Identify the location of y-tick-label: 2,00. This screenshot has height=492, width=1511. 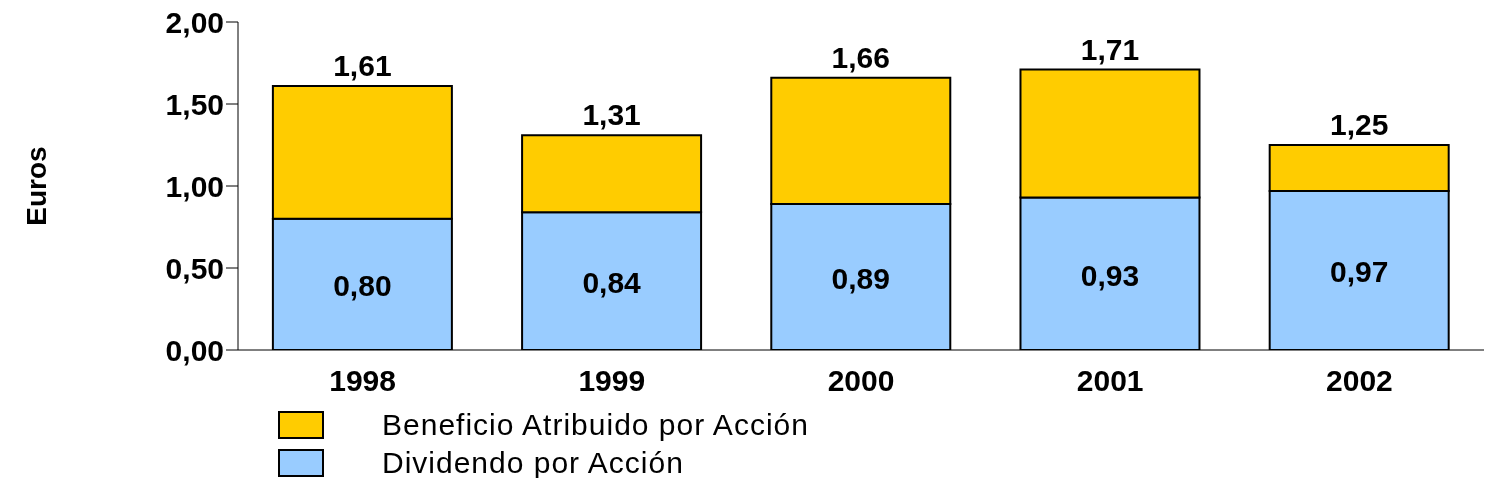
(194, 22).